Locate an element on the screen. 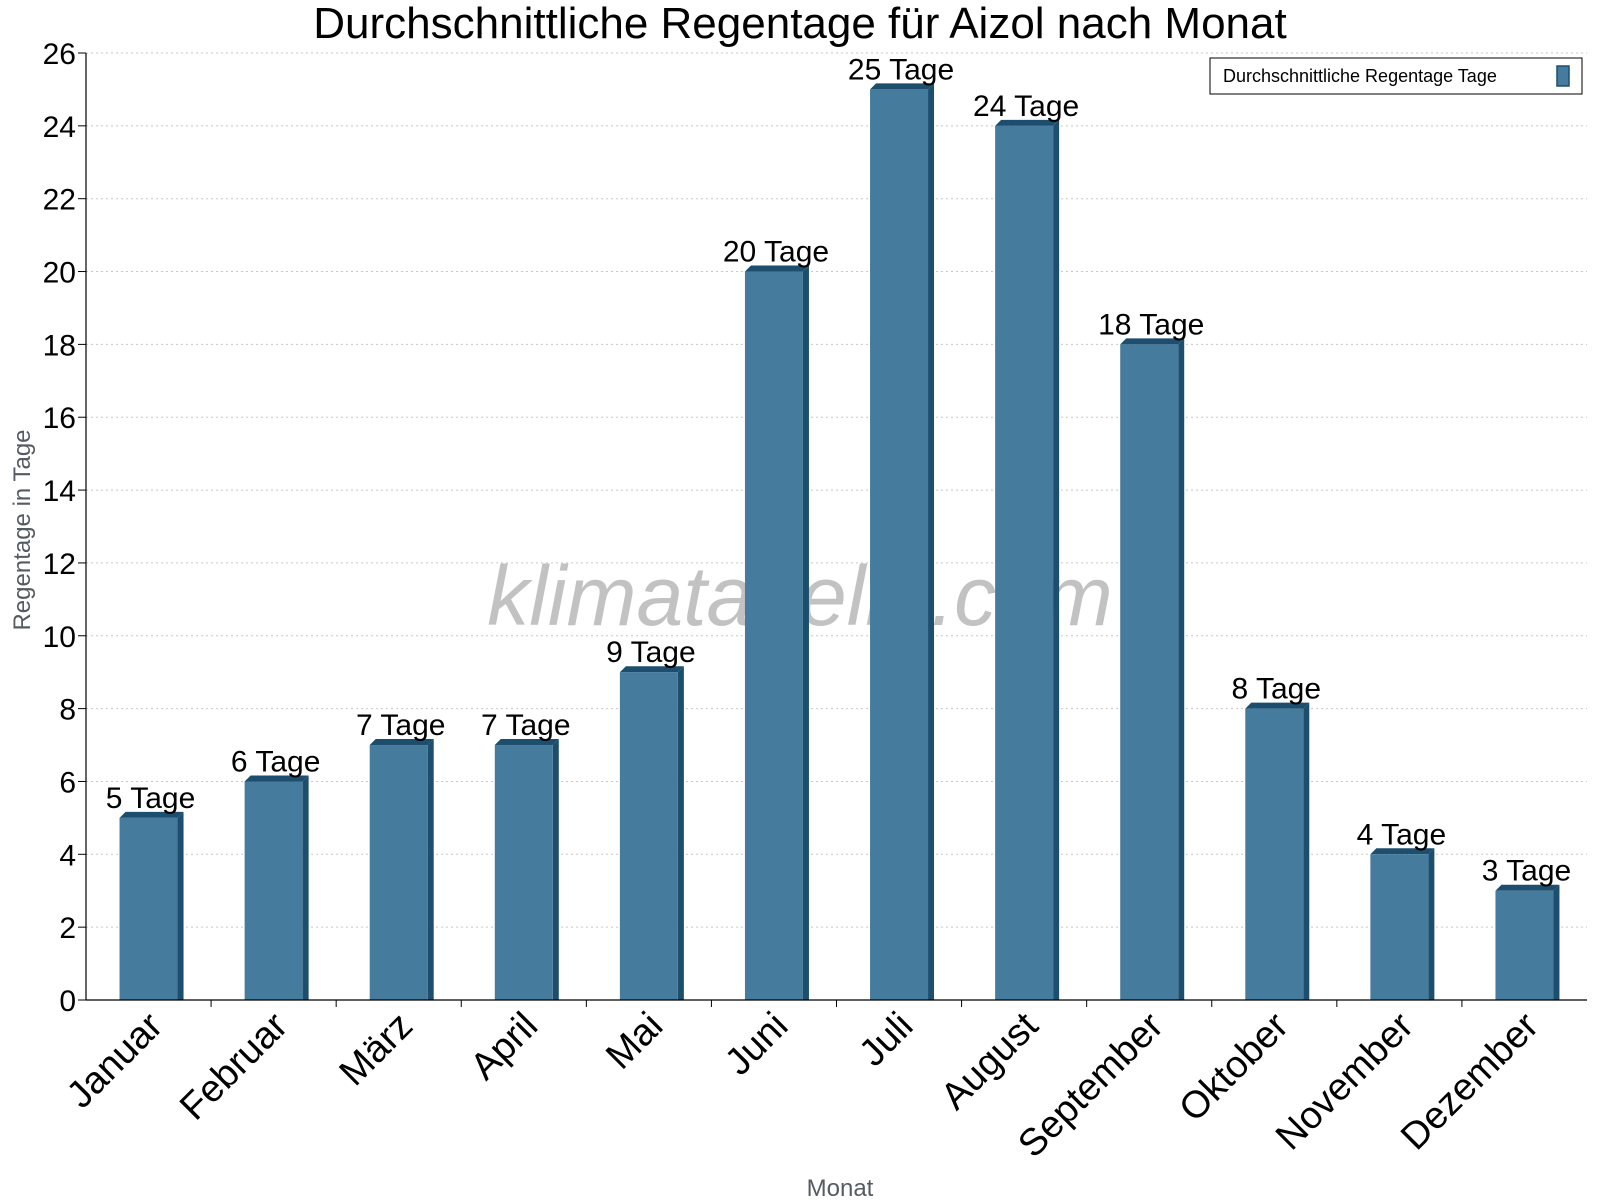 This screenshot has height=1200, width=1600. y-tick-label: 6 is located at coordinates (67, 782).